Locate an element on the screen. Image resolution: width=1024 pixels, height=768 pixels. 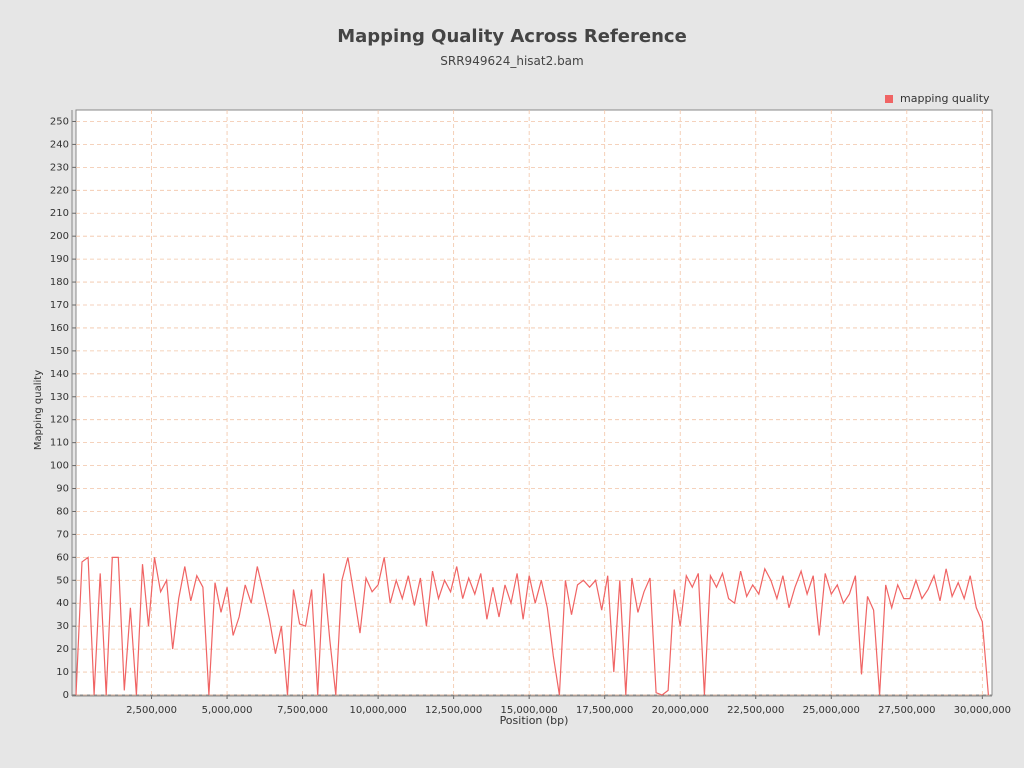
x-tick-label: 22,500,000 is located at coordinates (755, 710).